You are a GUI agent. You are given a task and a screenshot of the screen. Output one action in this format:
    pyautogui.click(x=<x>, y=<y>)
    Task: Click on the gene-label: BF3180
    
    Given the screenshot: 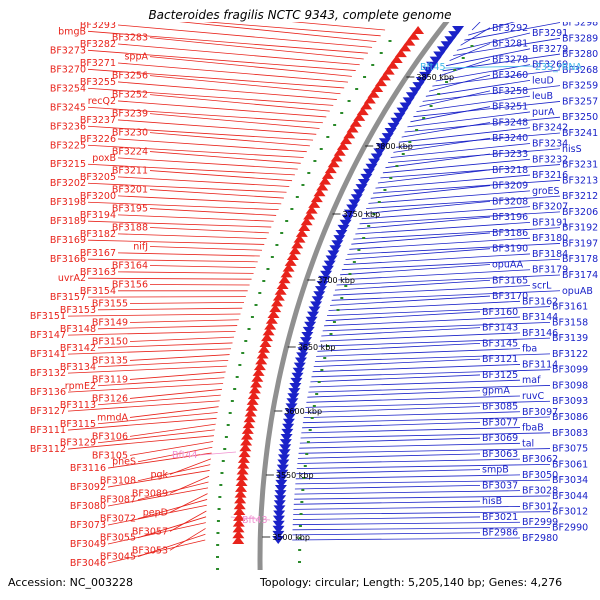 What is the action you would take?
    pyautogui.click(x=550, y=238)
    